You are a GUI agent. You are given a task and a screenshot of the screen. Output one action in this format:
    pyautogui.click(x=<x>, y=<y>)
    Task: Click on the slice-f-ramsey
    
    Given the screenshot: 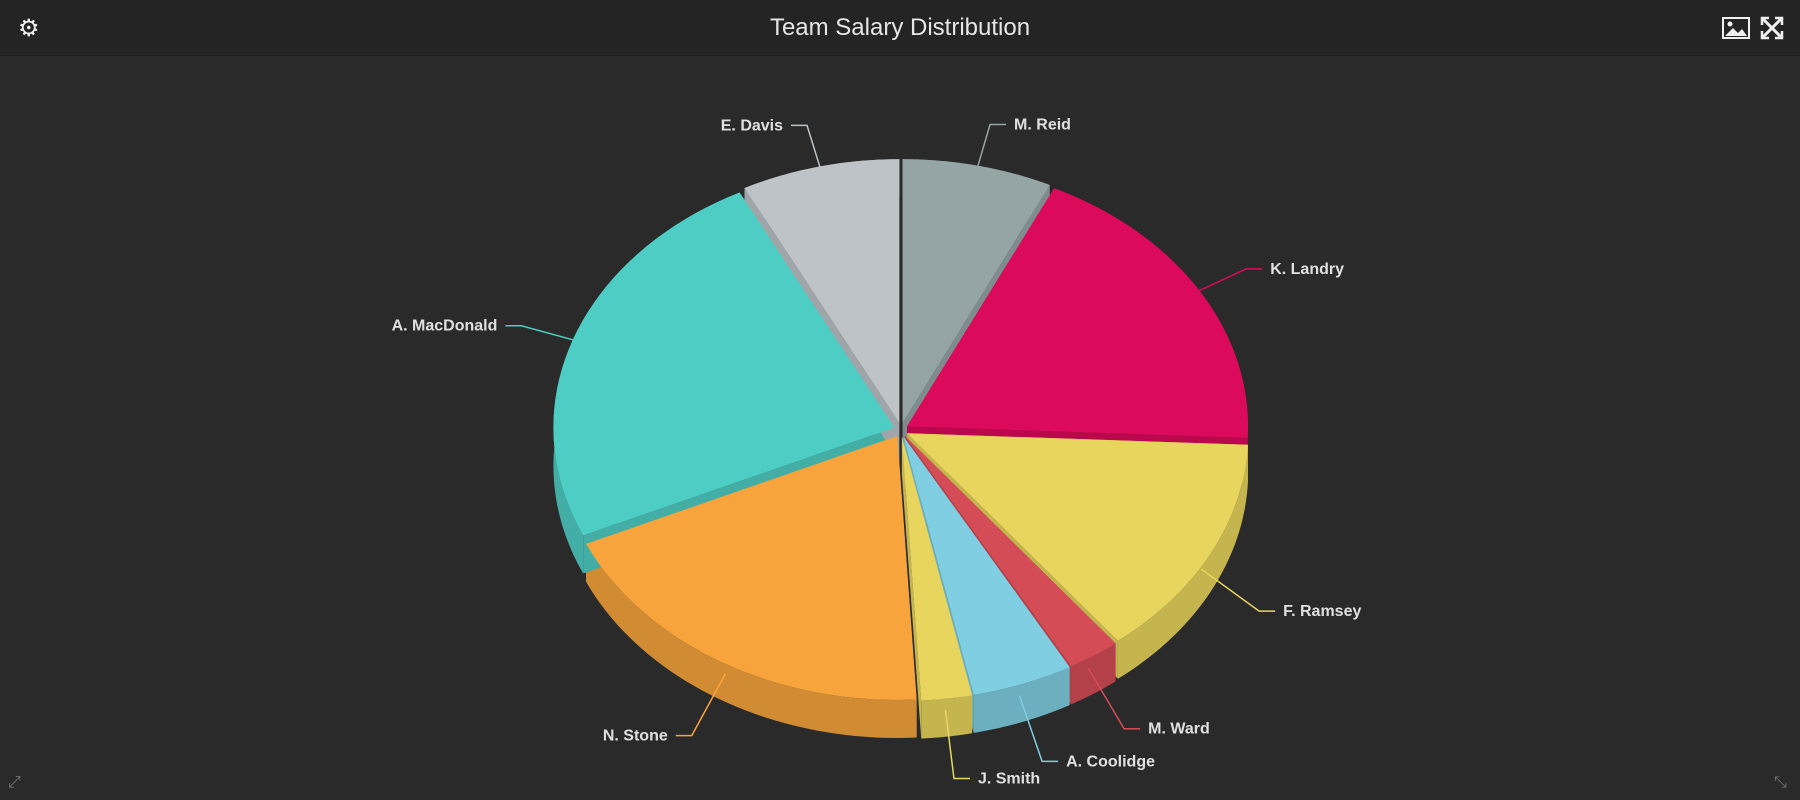 What is the action you would take?
    pyautogui.click(x=1077, y=537)
    